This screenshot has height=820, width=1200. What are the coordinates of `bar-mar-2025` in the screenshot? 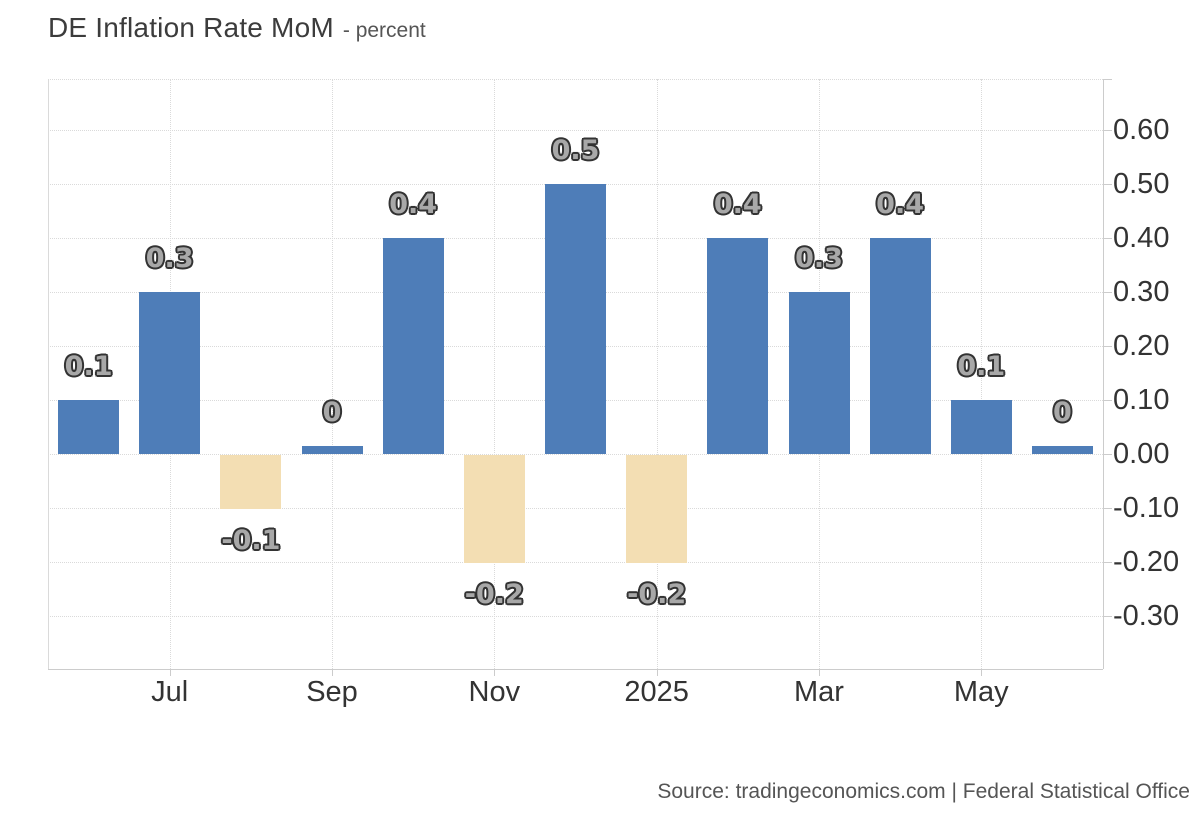 It's located at (819, 373).